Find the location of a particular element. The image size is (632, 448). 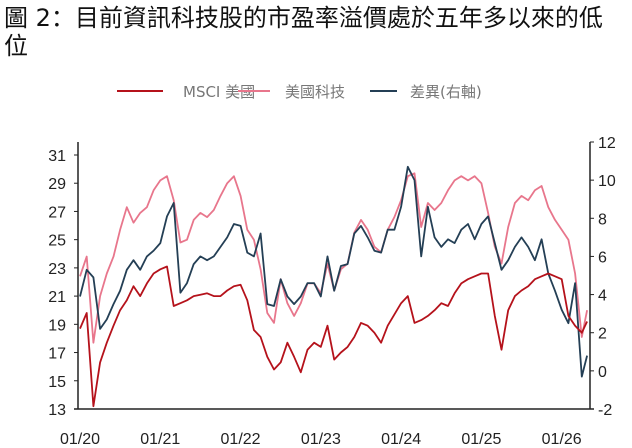

right-axis-tick-label: 0 is located at coordinates (602, 372).